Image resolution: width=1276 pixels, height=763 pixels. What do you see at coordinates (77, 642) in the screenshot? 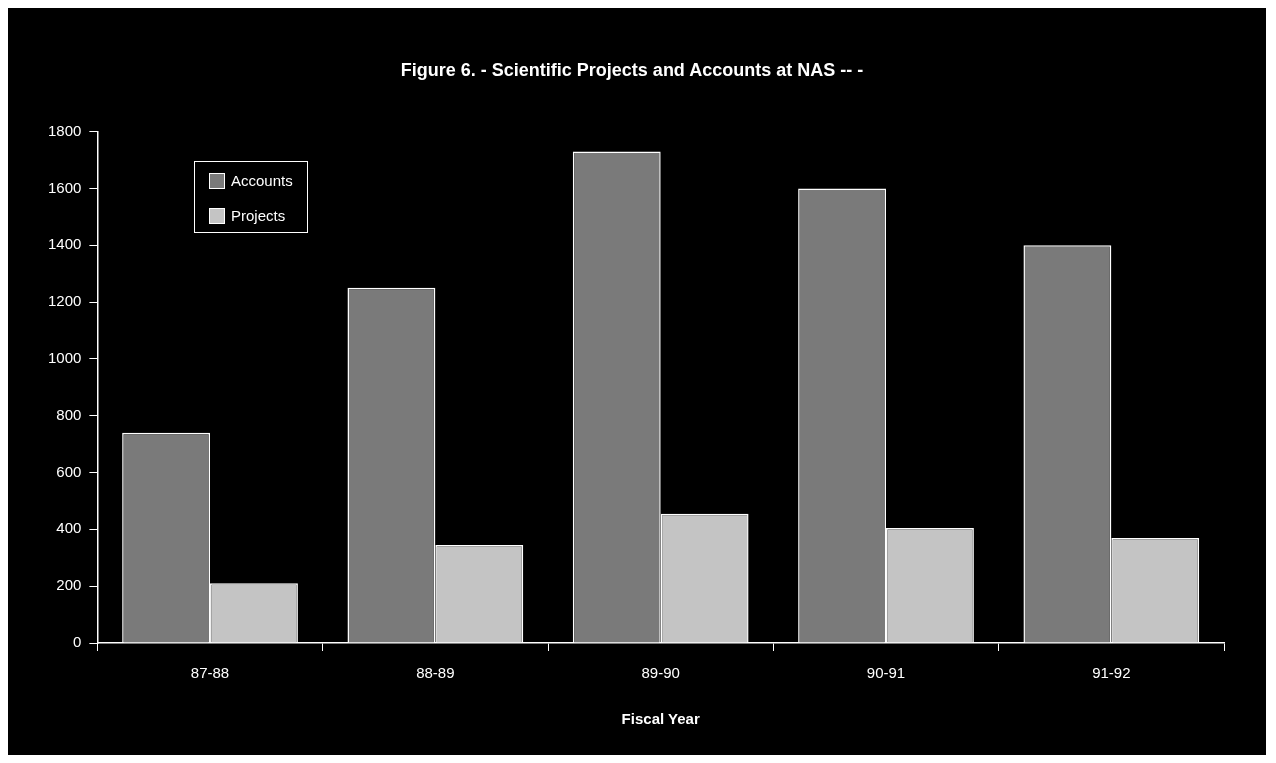
I see `y-tick-label: 0` at bounding box center [77, 642].